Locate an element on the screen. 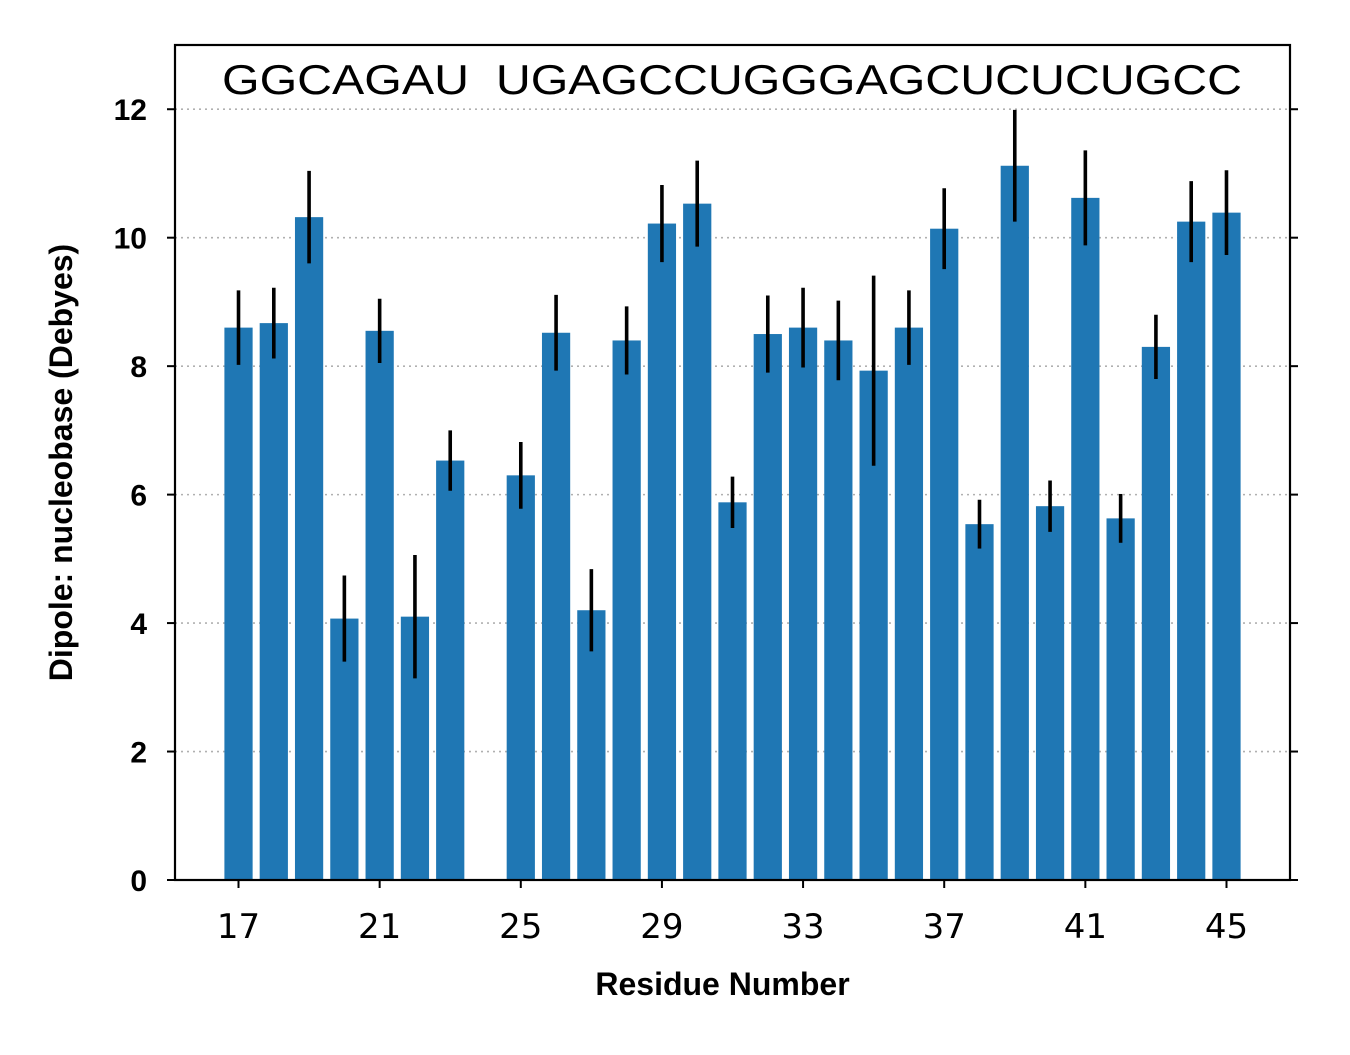 The image size is (1350, 1055). y-tick-label: 6 is located at coordinates (138, 496).